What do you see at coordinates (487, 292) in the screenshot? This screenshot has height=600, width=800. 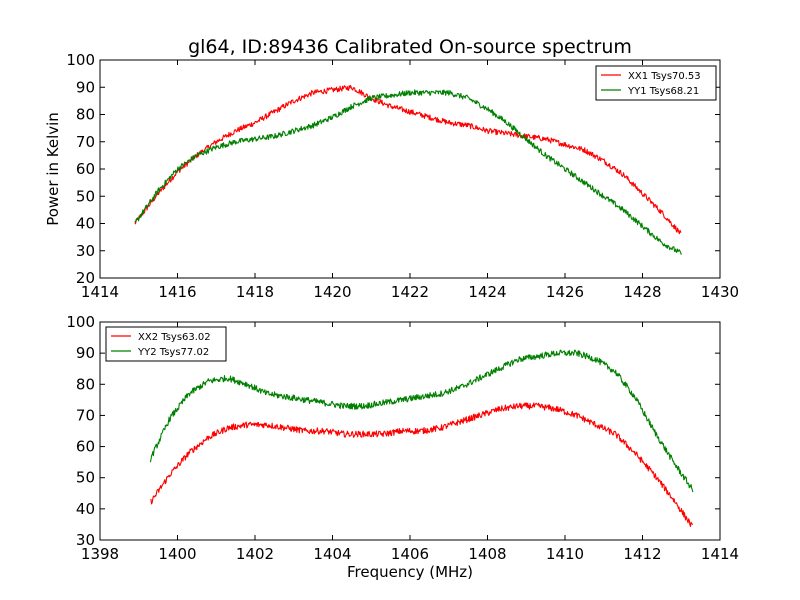 I see `x-tick-label: 1424` at bounding box center [487, 292].